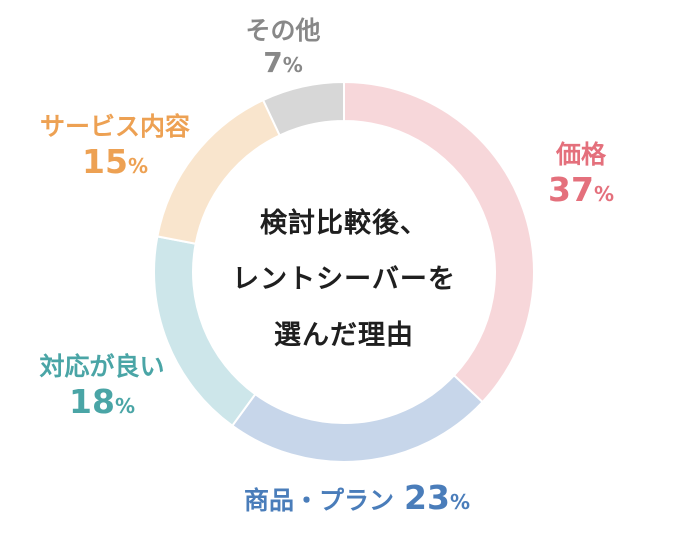  What do you see at coordinates (102, 366) in the screenshot?
I see `label-good-service-name: 対応が良い` at bounding box center [102, 366].